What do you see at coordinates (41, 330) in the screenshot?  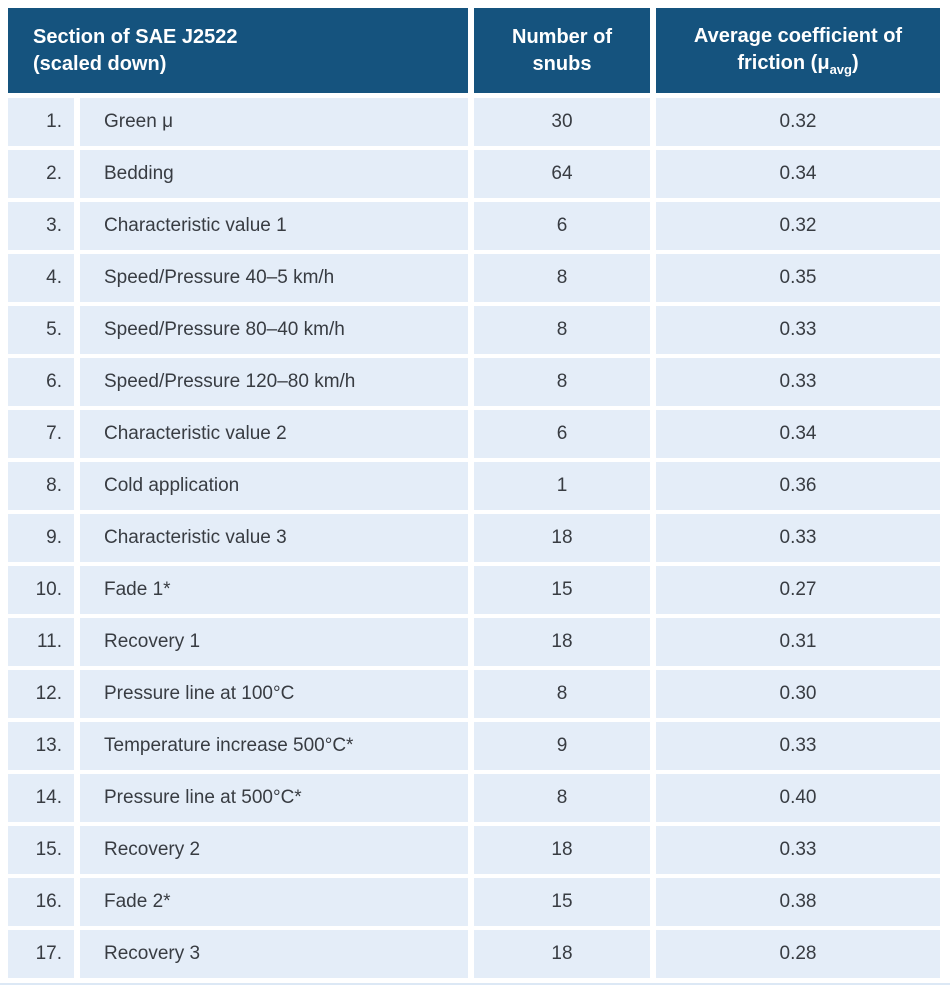 I see `row-index: 5.` at bounding box center [41, 330].